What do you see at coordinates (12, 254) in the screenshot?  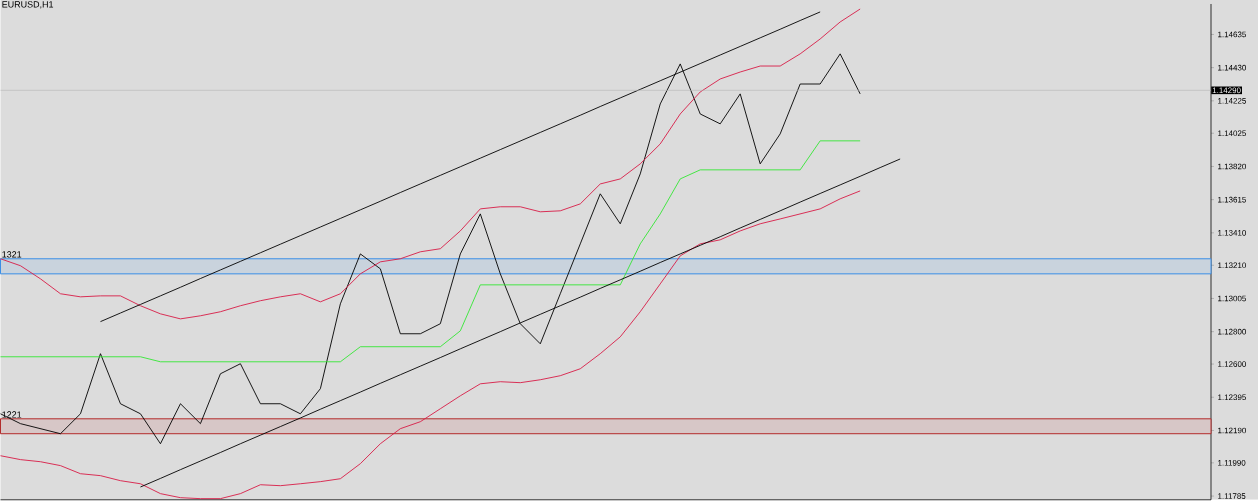 I see `band-label: 1321` at bounding box center [12, 254].